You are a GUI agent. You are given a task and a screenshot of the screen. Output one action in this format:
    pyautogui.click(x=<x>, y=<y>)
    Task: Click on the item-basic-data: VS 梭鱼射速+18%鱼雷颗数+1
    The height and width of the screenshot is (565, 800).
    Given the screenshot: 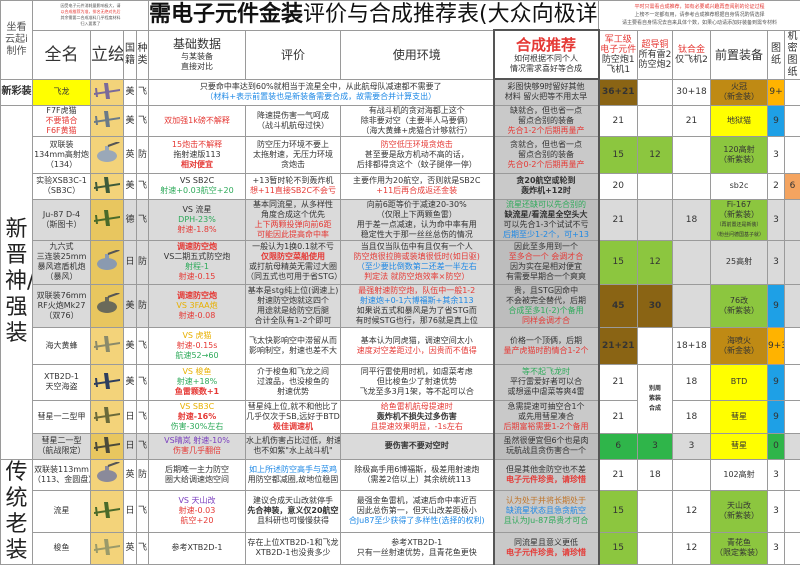 What is the action you would take?
    pyautogui.click(x=197, y=382)
    